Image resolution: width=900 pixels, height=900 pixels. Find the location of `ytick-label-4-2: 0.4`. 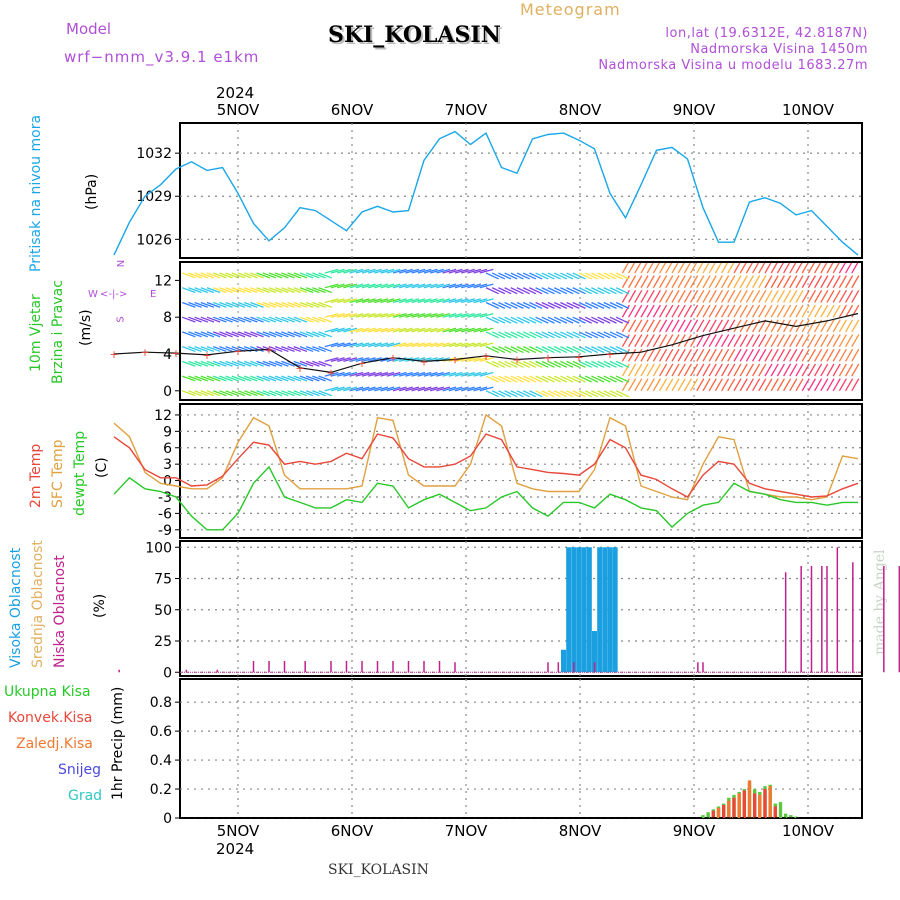

ytick-label-4-2: 0.4 is located at coordinates (161, 761).